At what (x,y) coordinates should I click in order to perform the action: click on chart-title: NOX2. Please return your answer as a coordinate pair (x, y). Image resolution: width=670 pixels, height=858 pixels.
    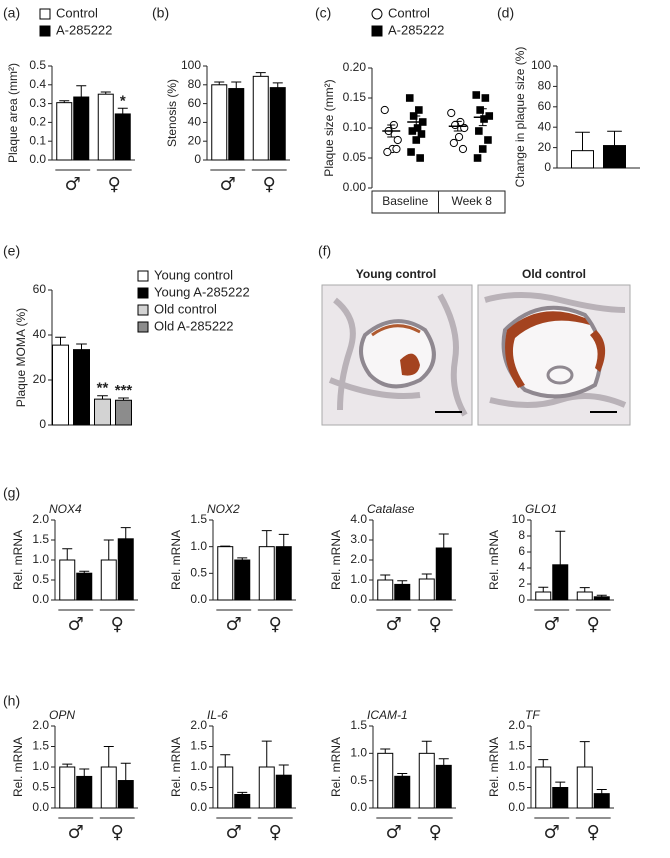
    Looking at the image, I should click on (223, 509).